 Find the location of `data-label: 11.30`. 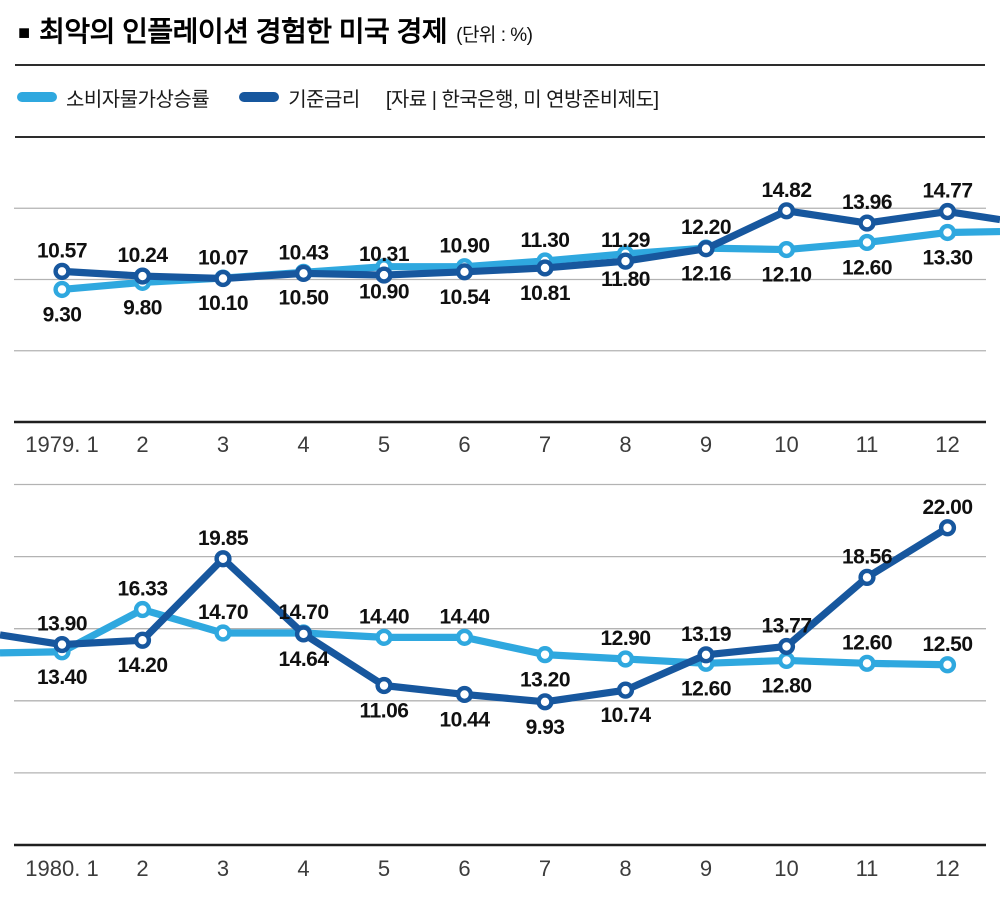

data-label: 11.30 is located at coordinates (545, 240).